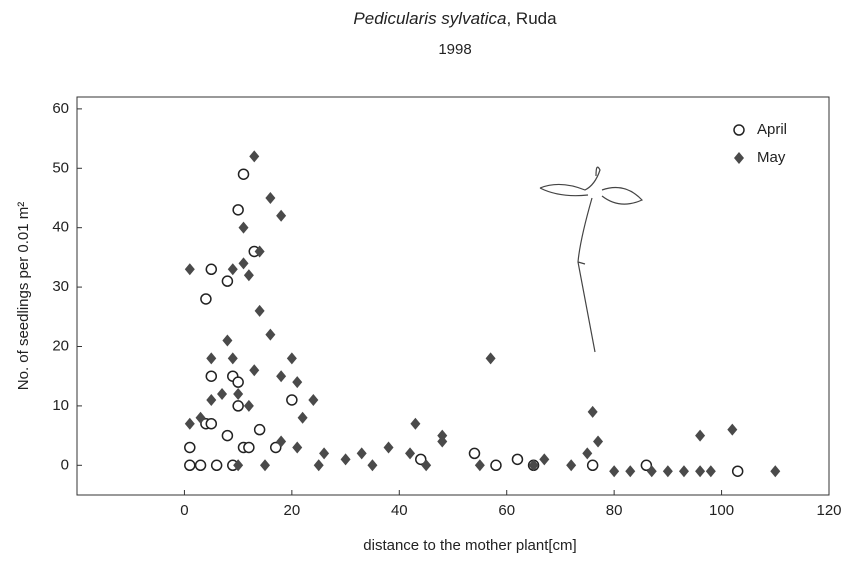 The height and width of the screenshot is (567, 851). What do you see at coordinates (399, 510) in the screenshot?
I see `x-tick-label: 40` at bounding box center [399, 510].